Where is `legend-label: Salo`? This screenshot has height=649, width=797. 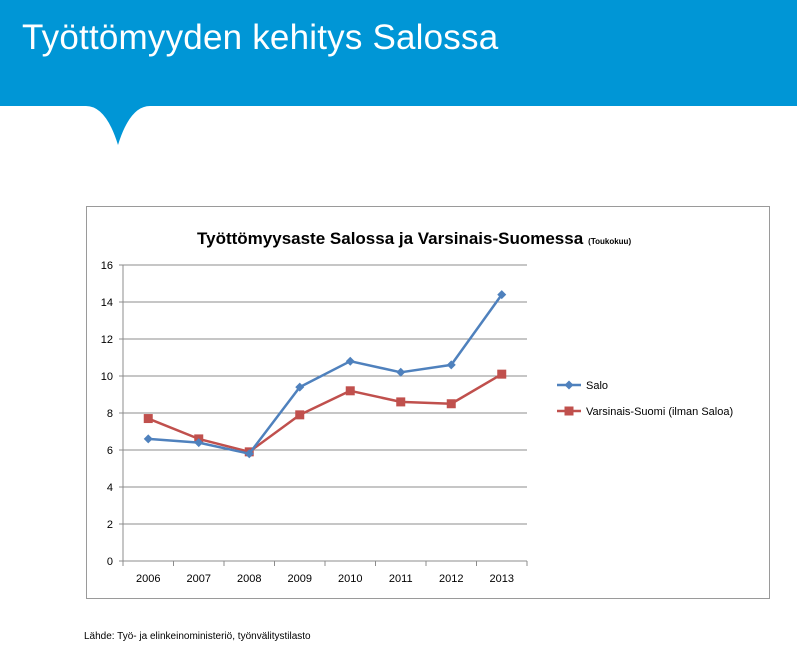 legend-label: Salo is located at coordinates (597, 386).